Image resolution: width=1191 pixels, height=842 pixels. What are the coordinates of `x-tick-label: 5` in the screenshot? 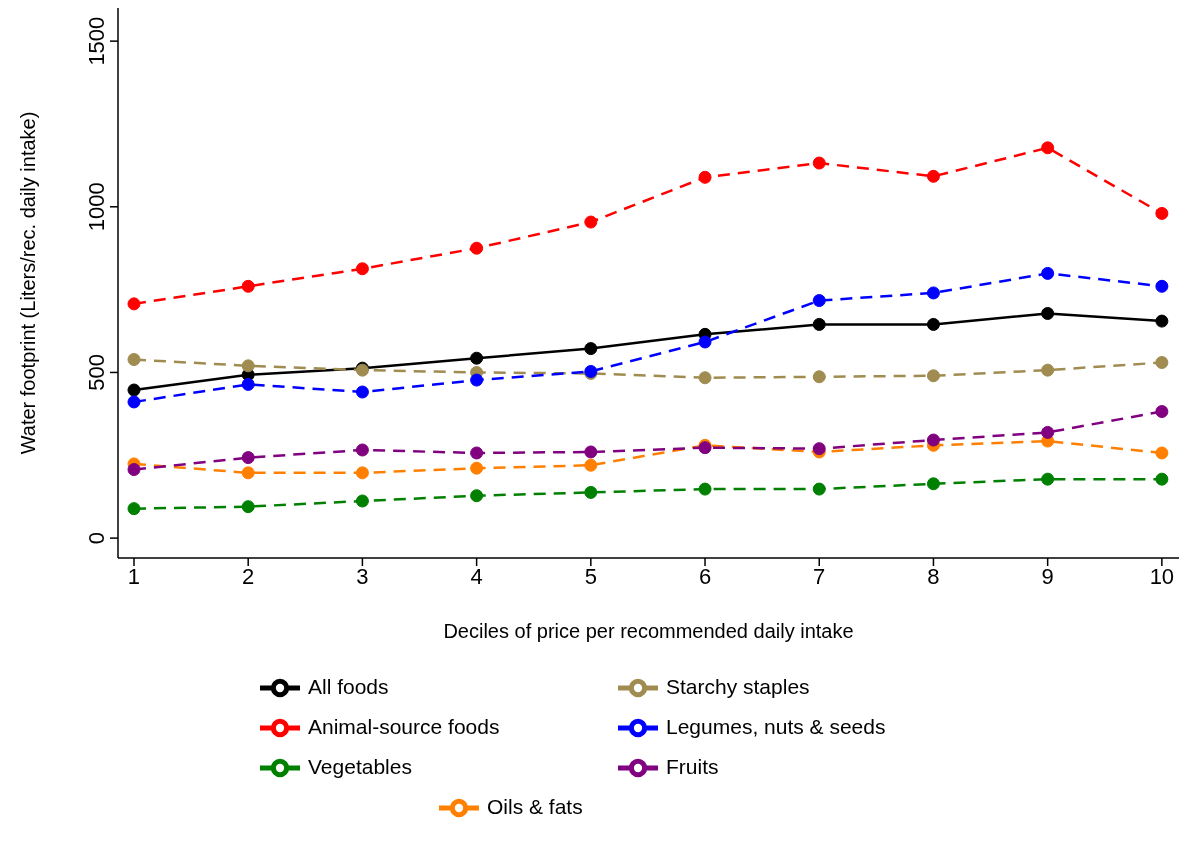 It's located at (590, 576).